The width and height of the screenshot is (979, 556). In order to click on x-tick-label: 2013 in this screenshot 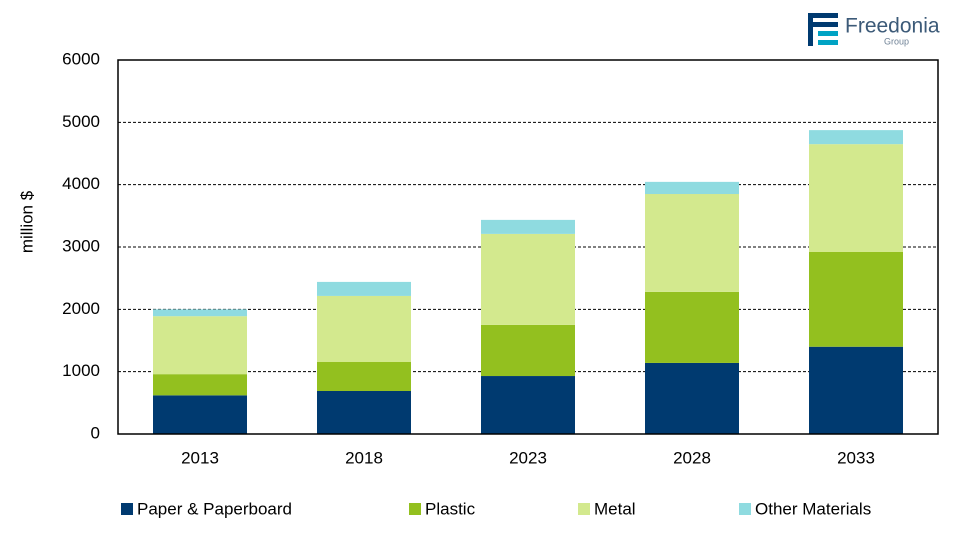, I will do `click(200, 457)`.